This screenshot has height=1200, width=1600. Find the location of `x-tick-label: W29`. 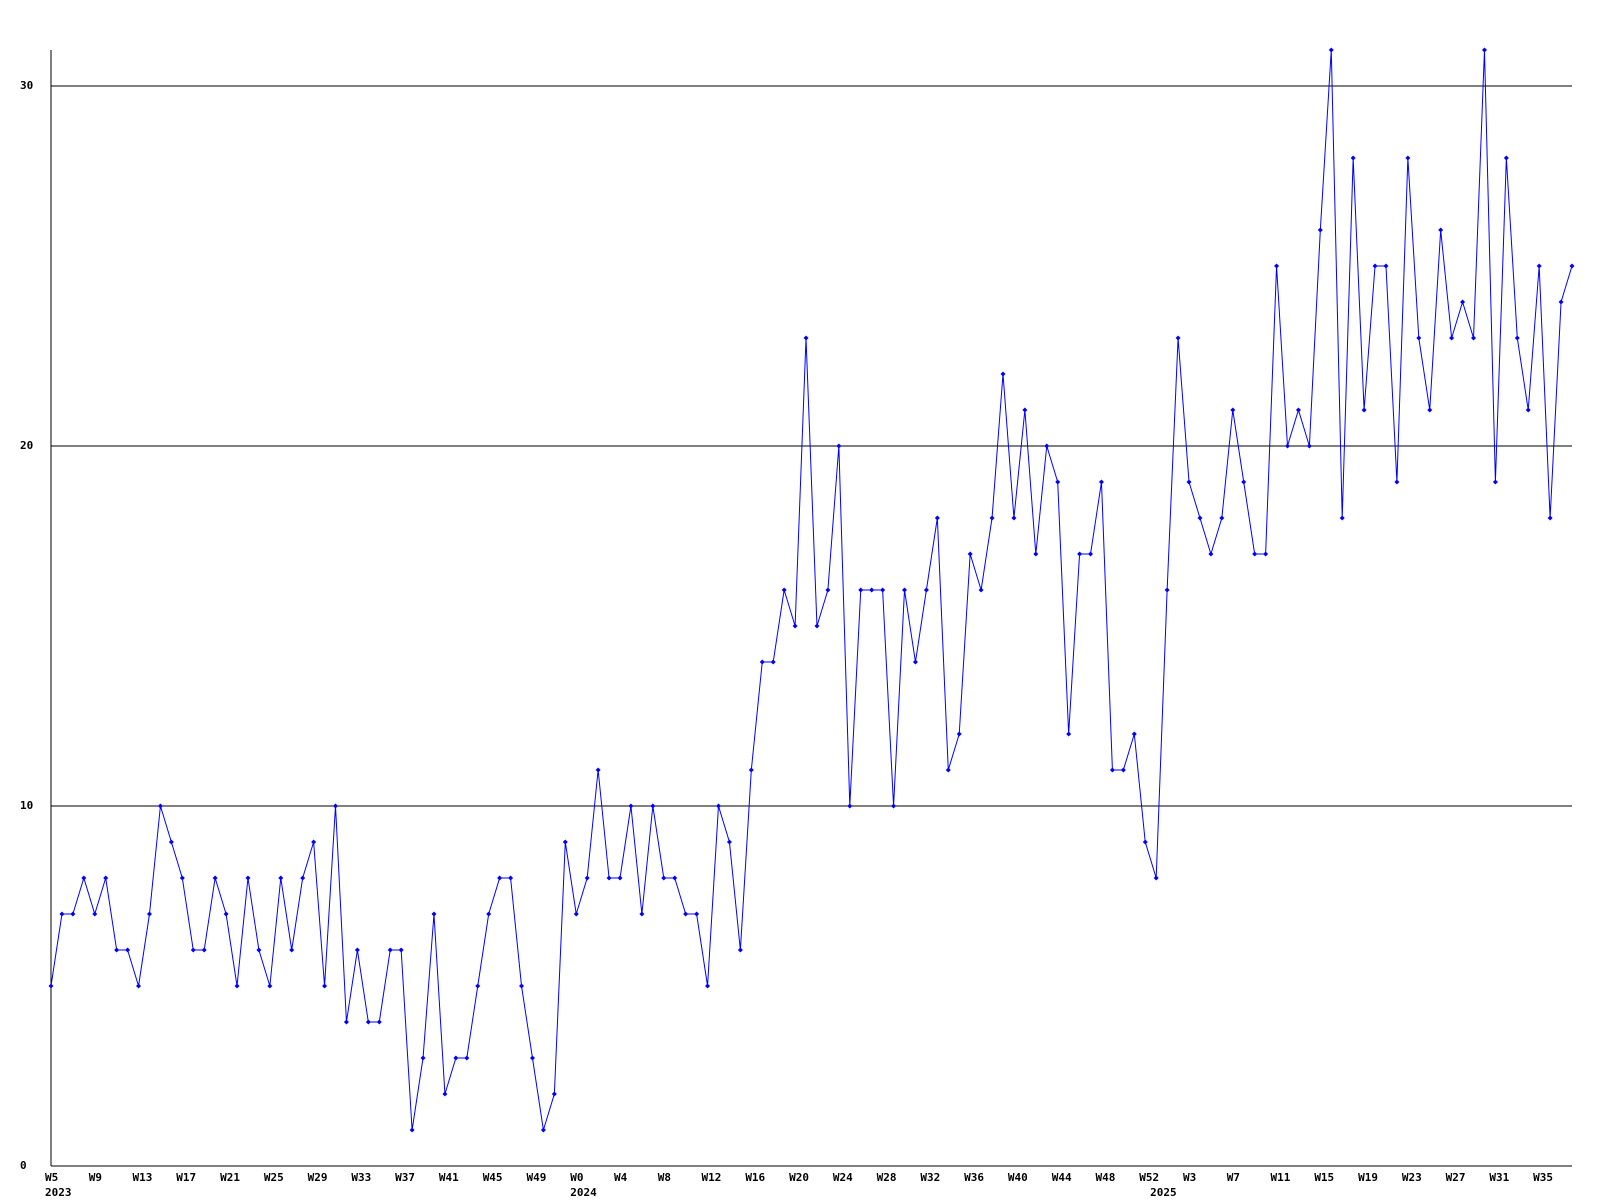

x-tick-label: W29 is located at coordinates (318, 1177).